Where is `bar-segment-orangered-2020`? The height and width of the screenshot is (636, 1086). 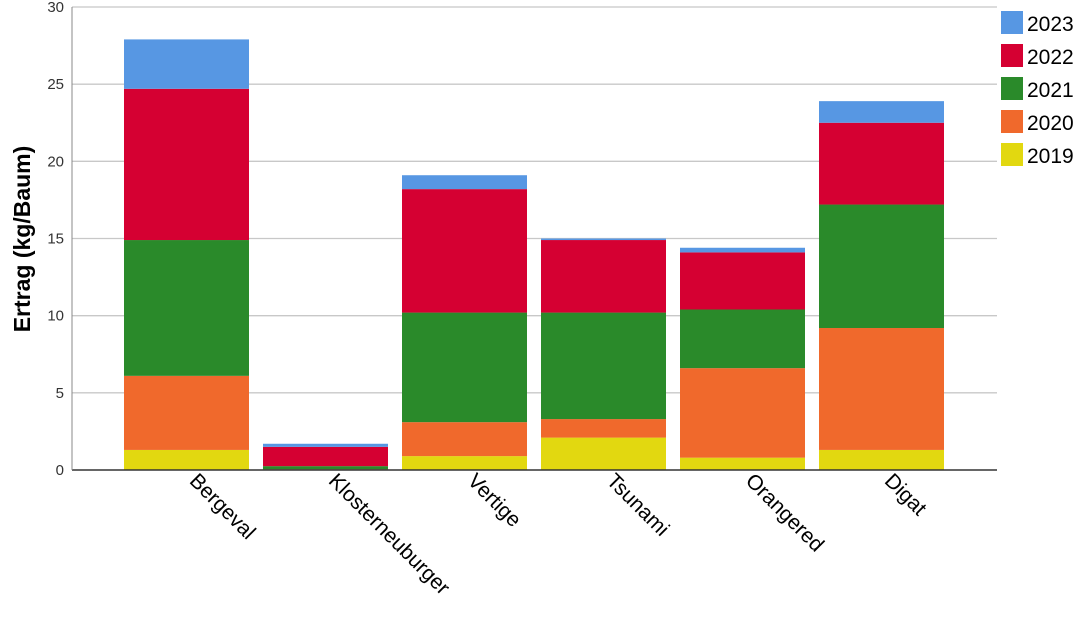
bar-segment-orangered-2020 is located at coordinates (742, 413).